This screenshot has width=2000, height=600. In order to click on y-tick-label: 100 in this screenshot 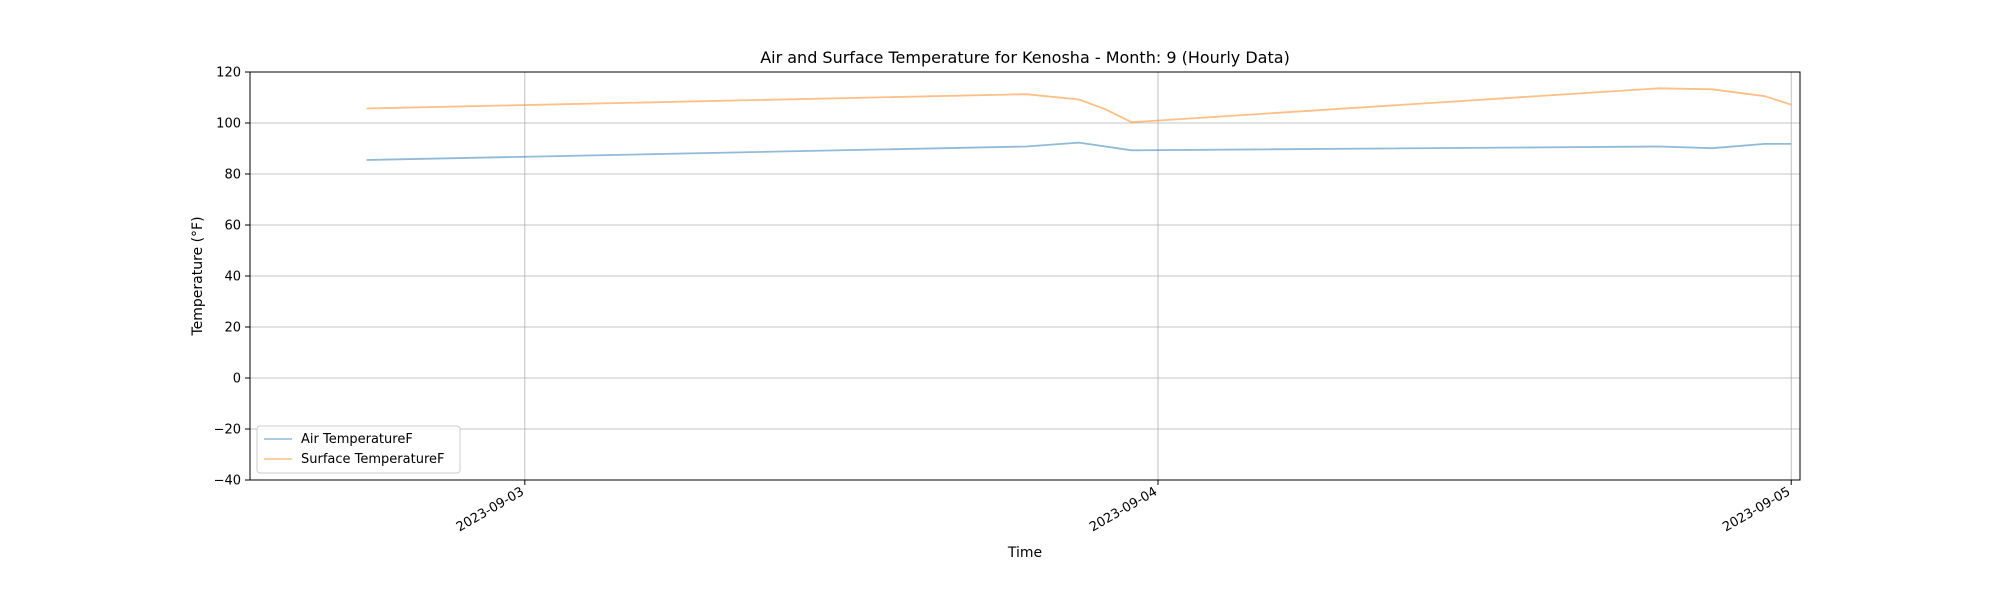, I will do `click(228, 124)`.